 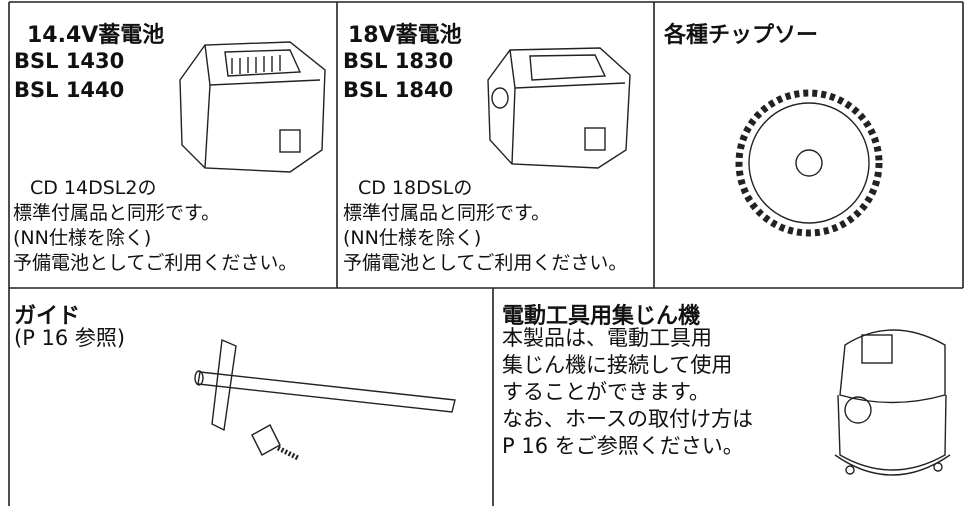 What do you see at coordinates (70, 338) in the screenshot?
I see `desc-line: (P 16 参照)` at bounding box center [70, 338].